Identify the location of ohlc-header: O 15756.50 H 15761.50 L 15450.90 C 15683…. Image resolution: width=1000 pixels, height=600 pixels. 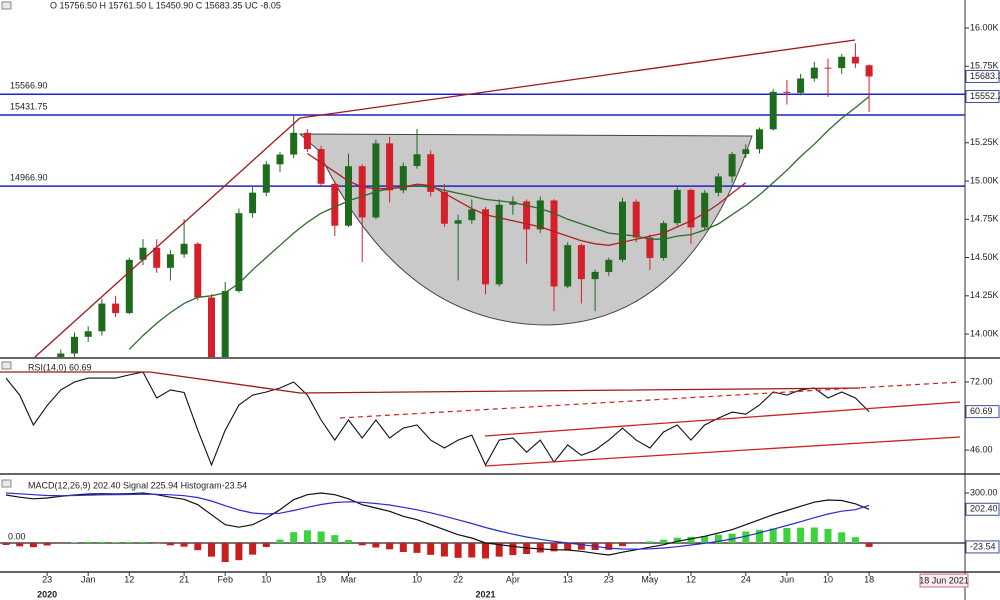
(165, 5).